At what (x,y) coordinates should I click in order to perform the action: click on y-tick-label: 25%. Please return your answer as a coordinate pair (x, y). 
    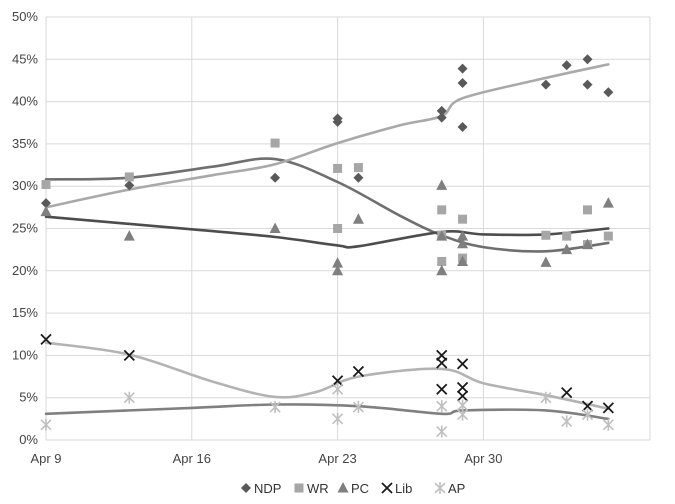
    Looking at the image, I should click on (25, 228).